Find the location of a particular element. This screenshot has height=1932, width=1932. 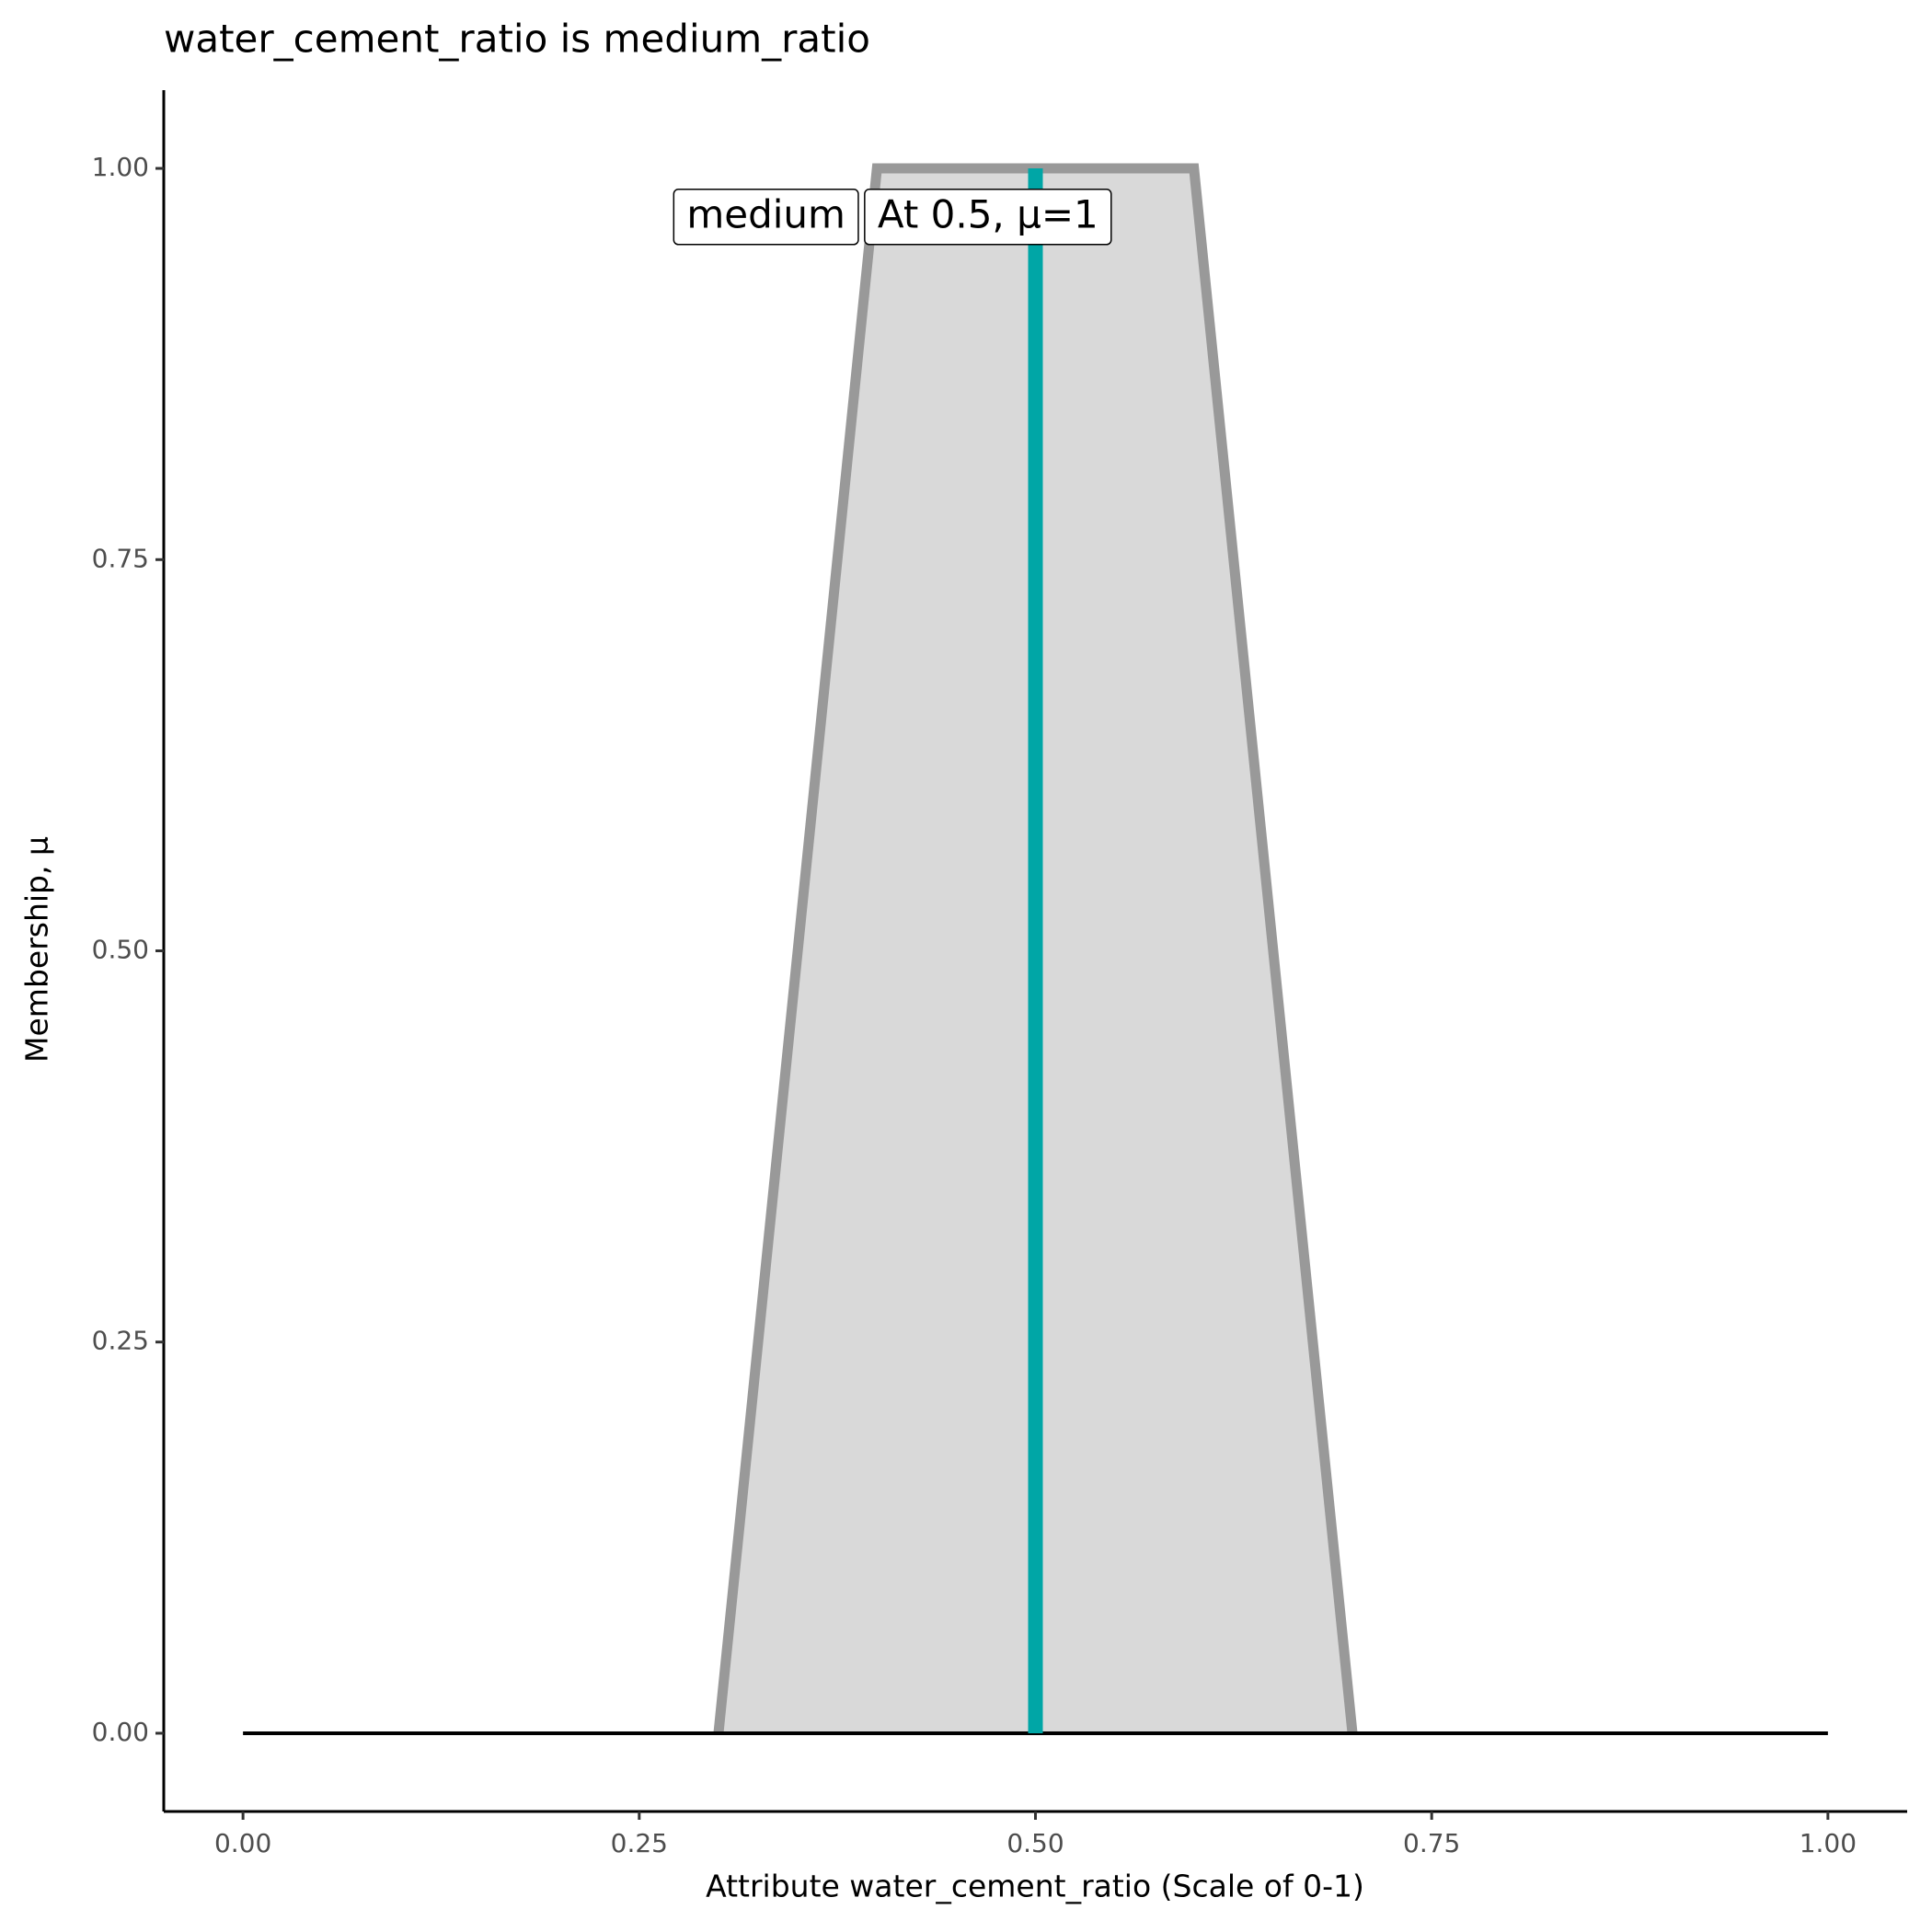

label-text: At 0.5, μ=1 is located at coordinates (988, 213).